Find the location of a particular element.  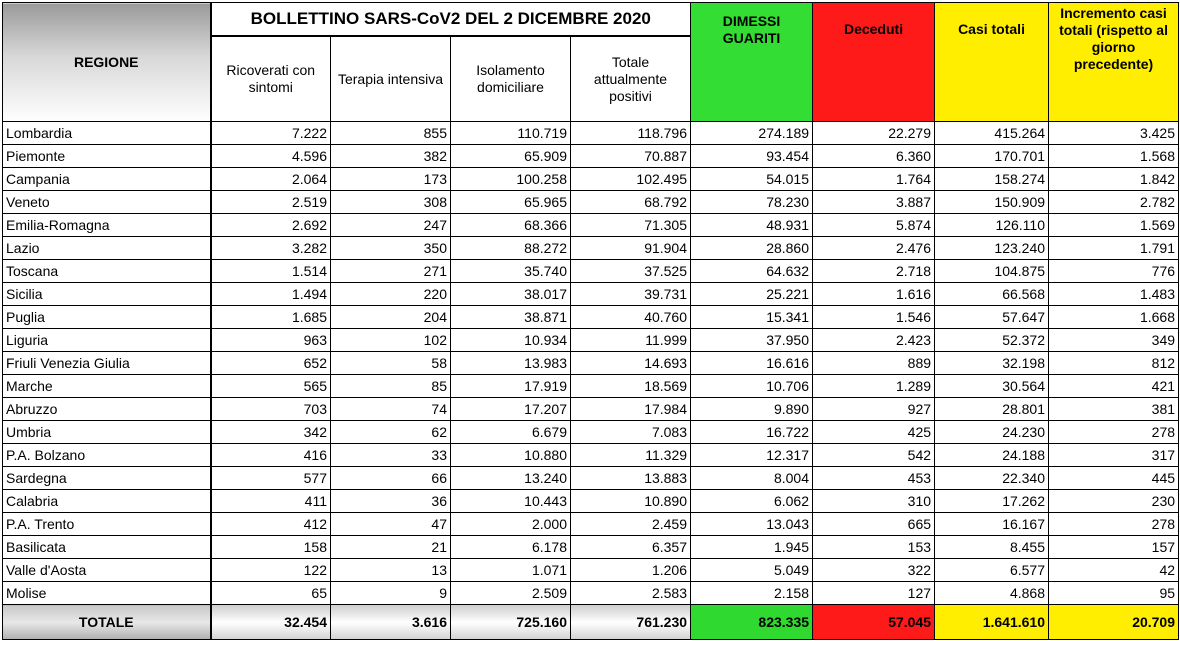

cell-ricoverati: 1.494 is located at coordinates (270, 294).